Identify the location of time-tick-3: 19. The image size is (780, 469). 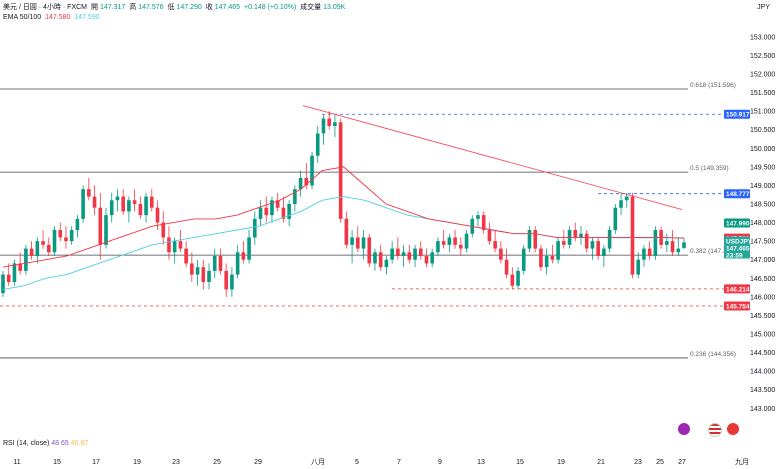
(137, 462).